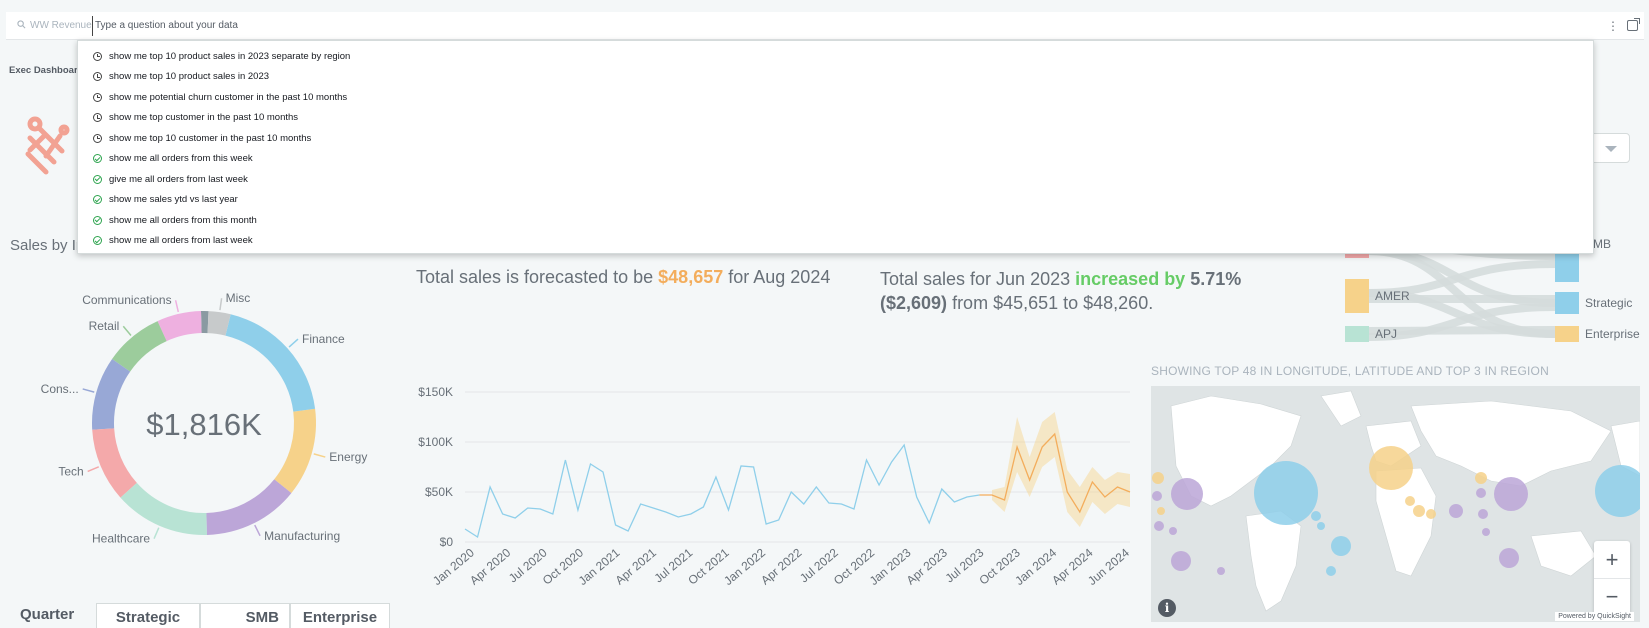 The image size is (1649, 628). What do you see at coordinates (1612, 596) in the screenshot?
I see `zoom-out-button: −` at bounding box center [1612, 596].